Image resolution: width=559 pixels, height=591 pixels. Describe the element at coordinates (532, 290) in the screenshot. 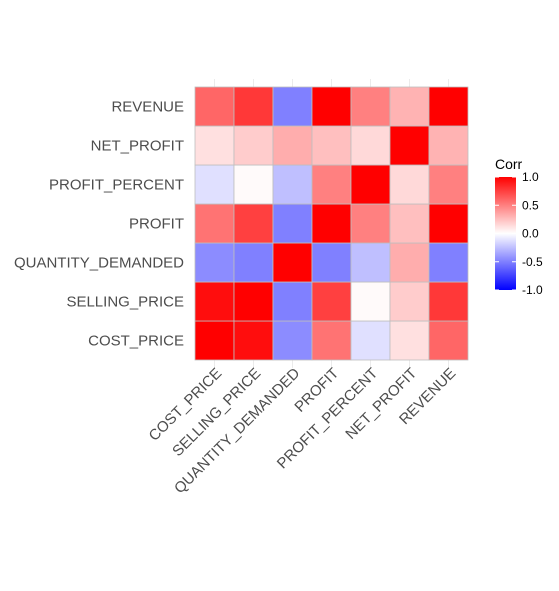

I see `legend-tick-label: -1.0` at that location.